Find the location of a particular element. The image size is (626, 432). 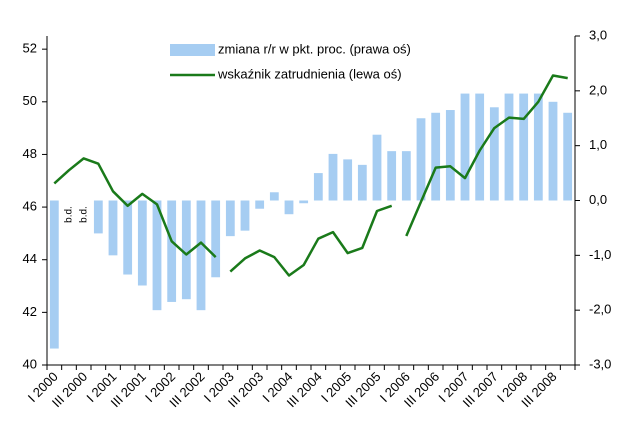

y-tick-label: 42 is located at coordinates (30, 311).